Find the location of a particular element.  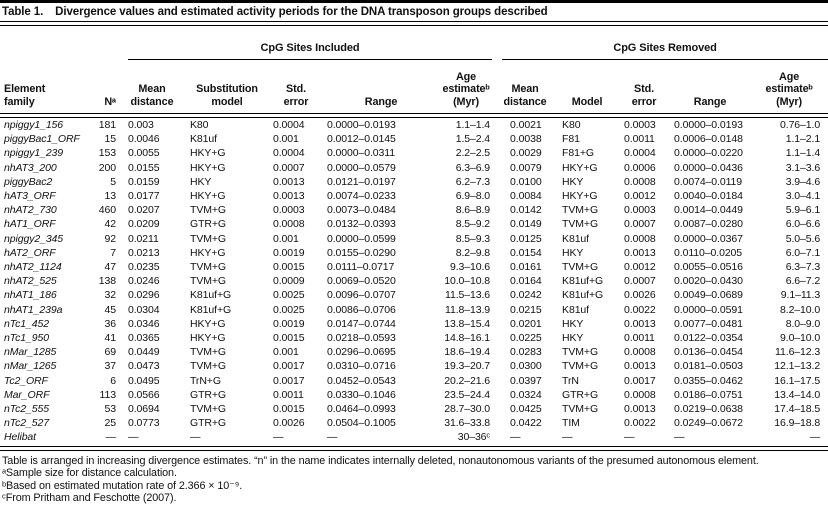

age-estimate-removed-cell: 6.0–7.1 is located at coordinates (803, 252).